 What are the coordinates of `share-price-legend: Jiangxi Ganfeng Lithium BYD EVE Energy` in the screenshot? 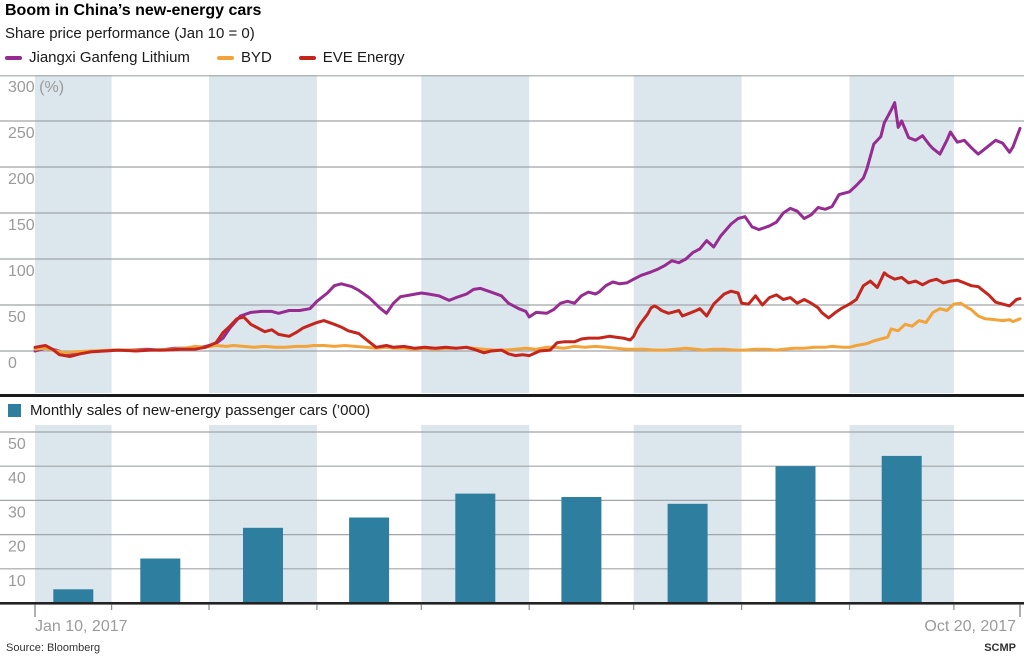 It's located at (218, 57).